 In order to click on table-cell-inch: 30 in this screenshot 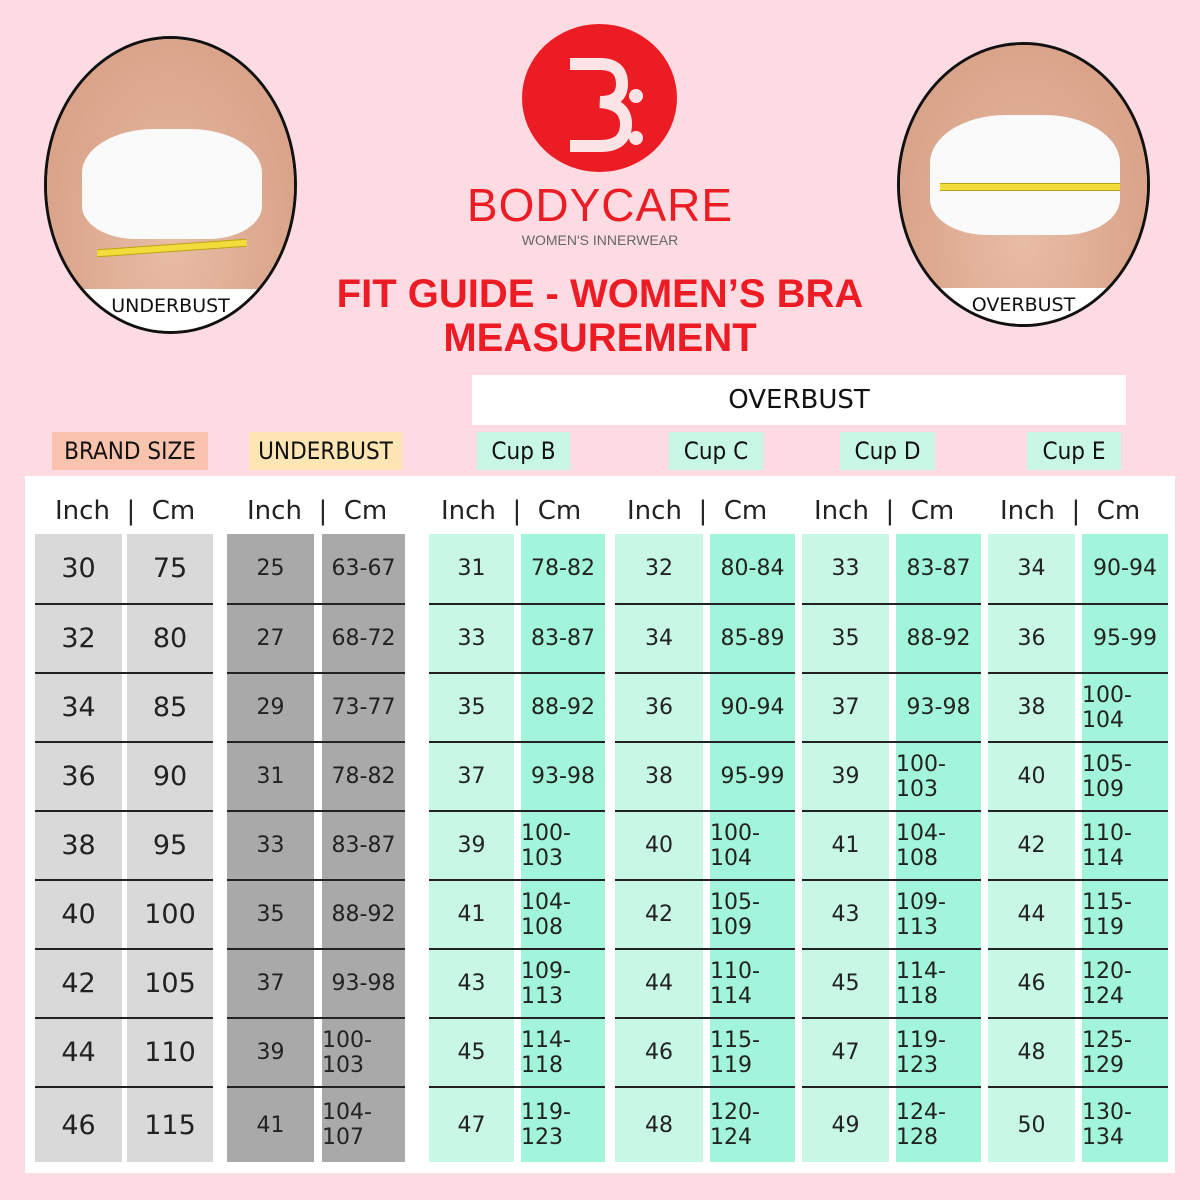, I will do `click(81, 569)`.